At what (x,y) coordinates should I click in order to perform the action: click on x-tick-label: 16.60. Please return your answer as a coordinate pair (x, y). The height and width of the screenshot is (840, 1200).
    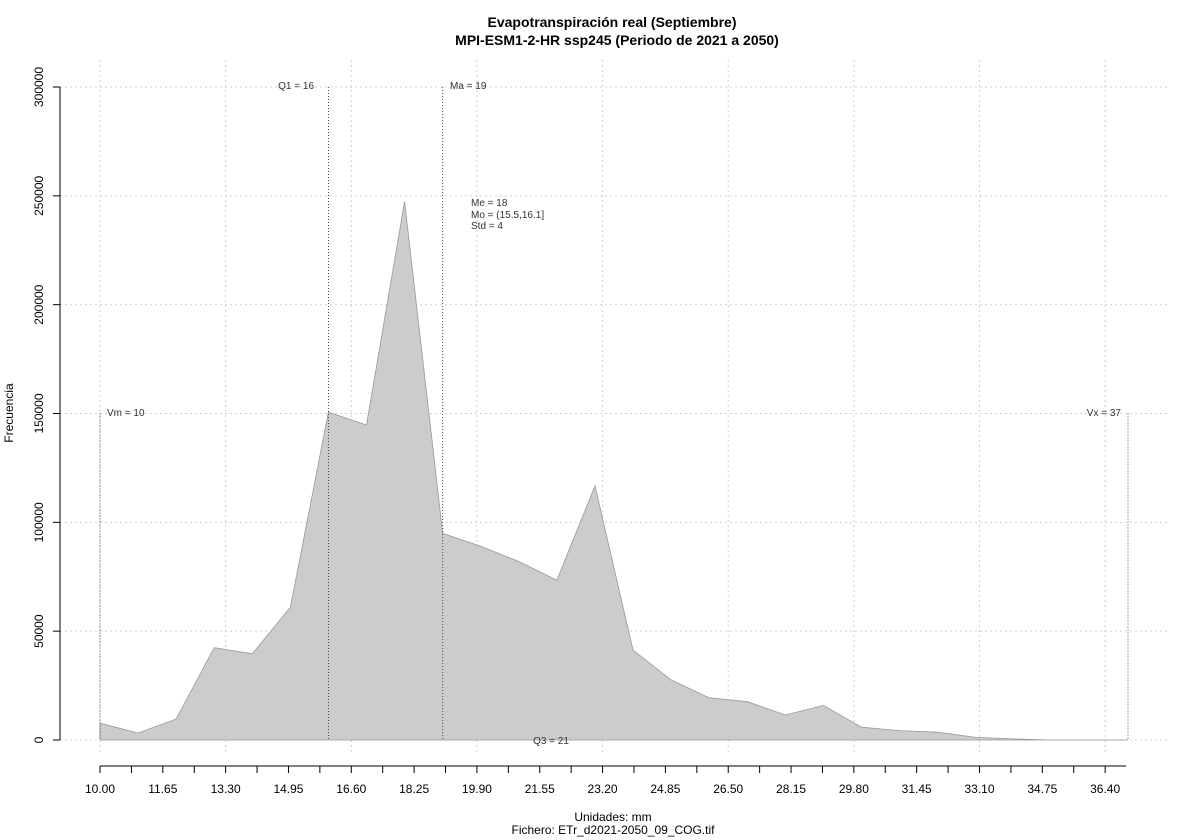
    Looking at the image, I should click on (351, 789).